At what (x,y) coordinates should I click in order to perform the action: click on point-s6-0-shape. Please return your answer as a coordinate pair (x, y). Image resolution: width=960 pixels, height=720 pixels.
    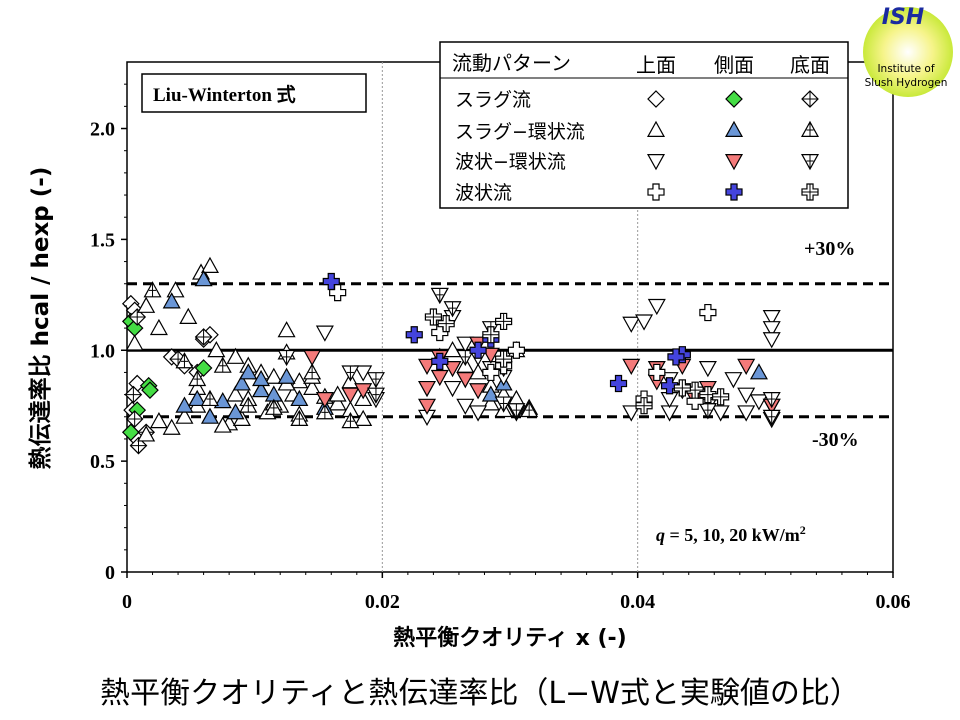
    Looking at the image, I should click on (324, 333).